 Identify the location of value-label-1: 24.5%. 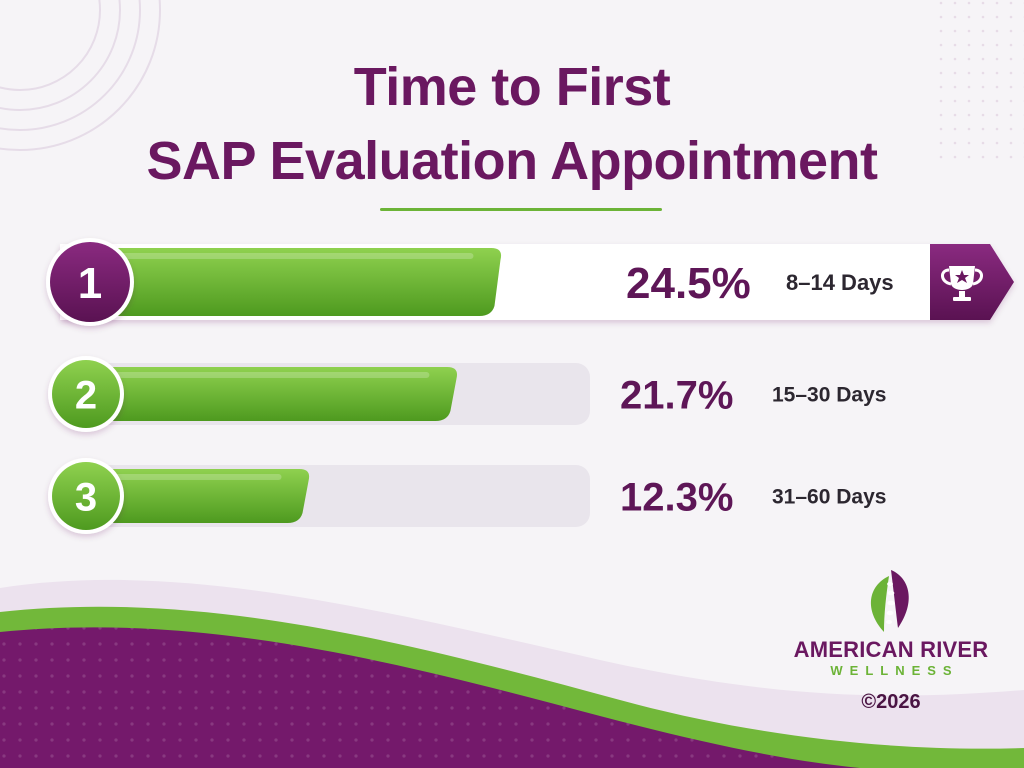
(688, 283).